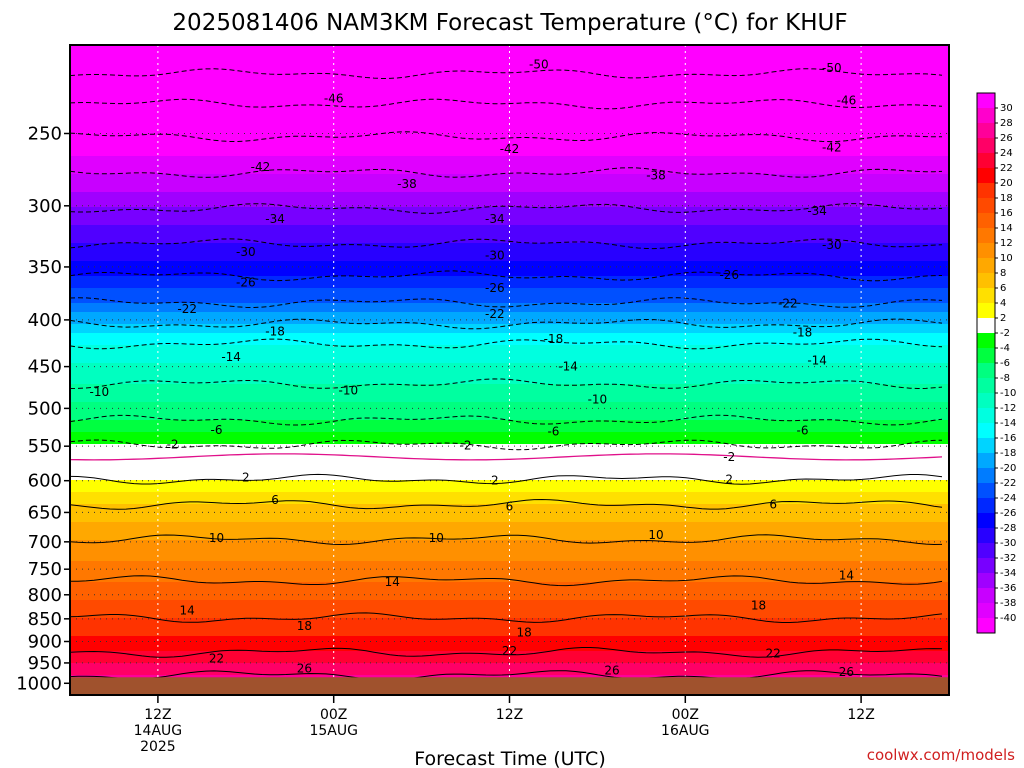 This screenshot has width=1024, height=768. I want to click on y-tick-label: 600, so click(45, 481).